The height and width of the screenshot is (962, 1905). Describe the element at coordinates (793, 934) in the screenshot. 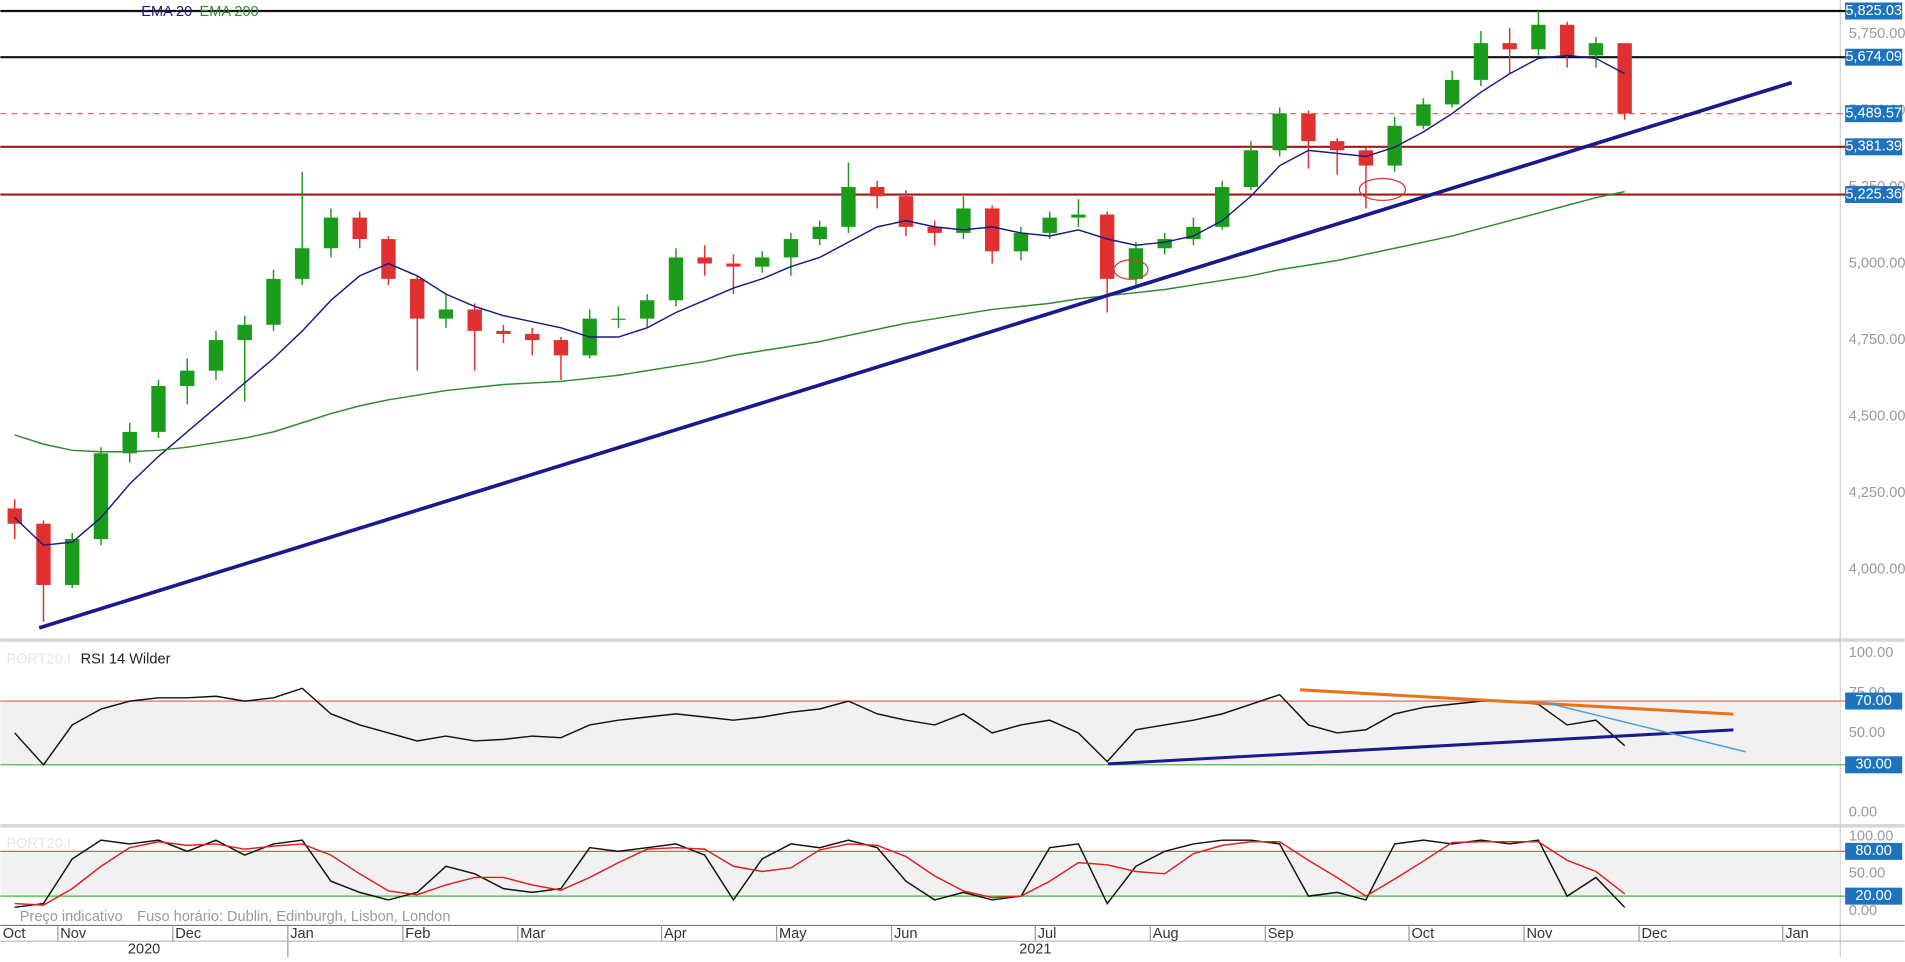

I see `x-tick-label: May` at that location.